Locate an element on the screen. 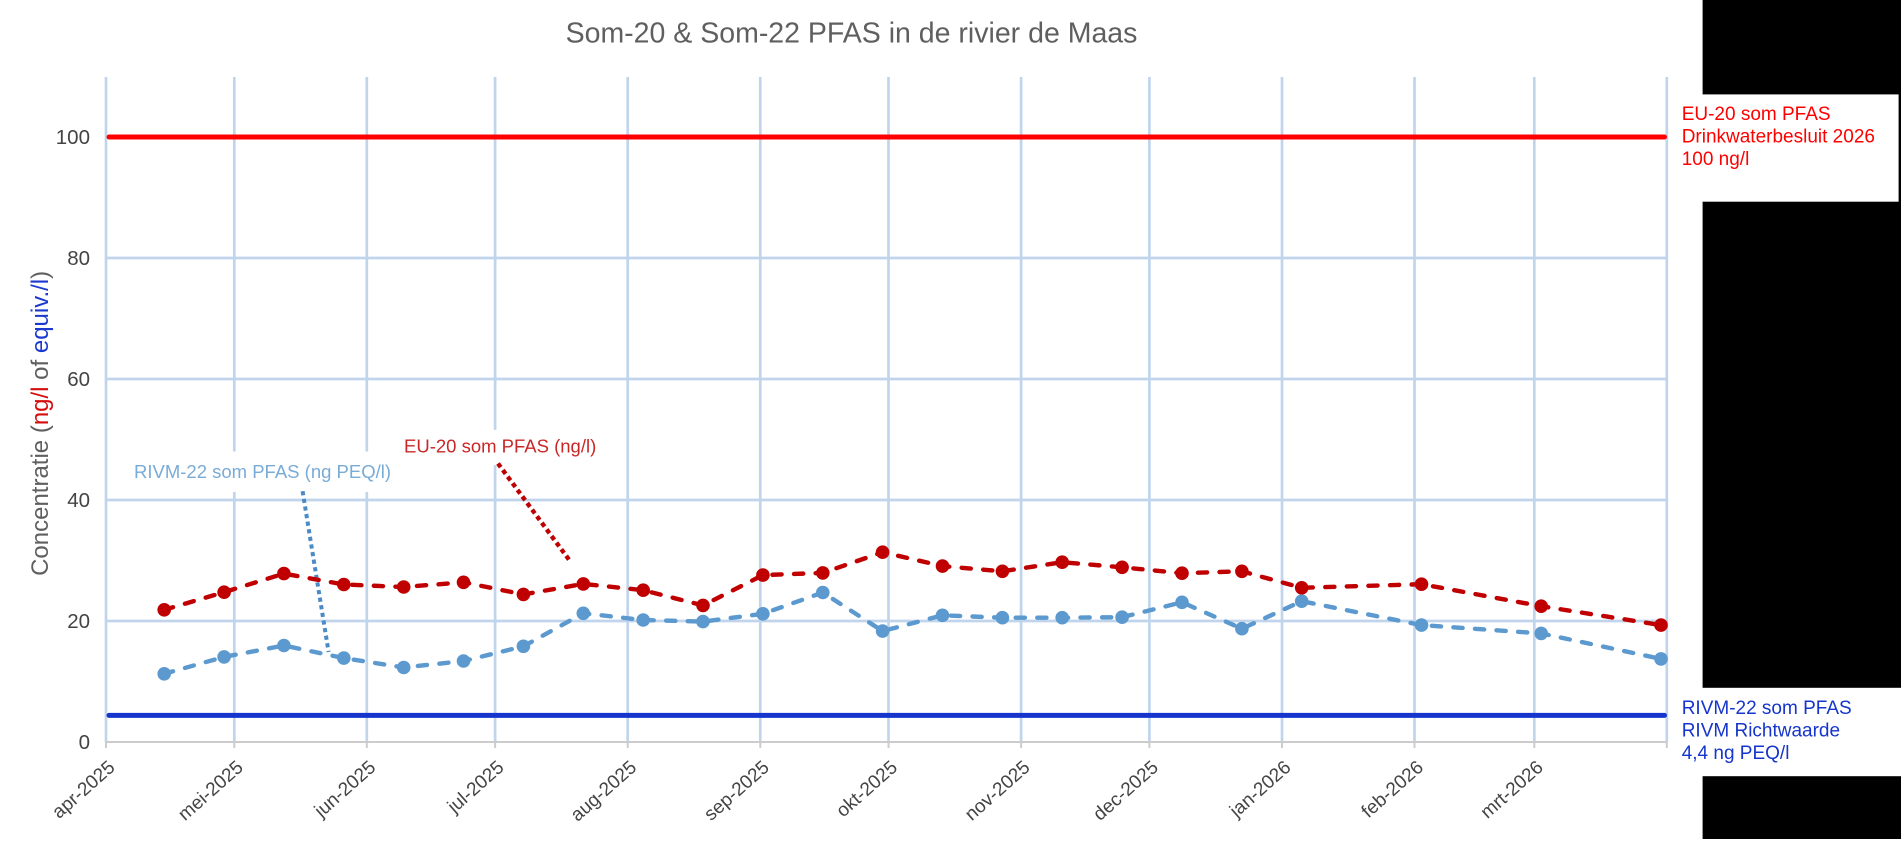 This screenshot has width=1901, height=844. svg-text: RIVM-22 som PFAS (ng PEQ/l) is located at coordinates (262, 471).